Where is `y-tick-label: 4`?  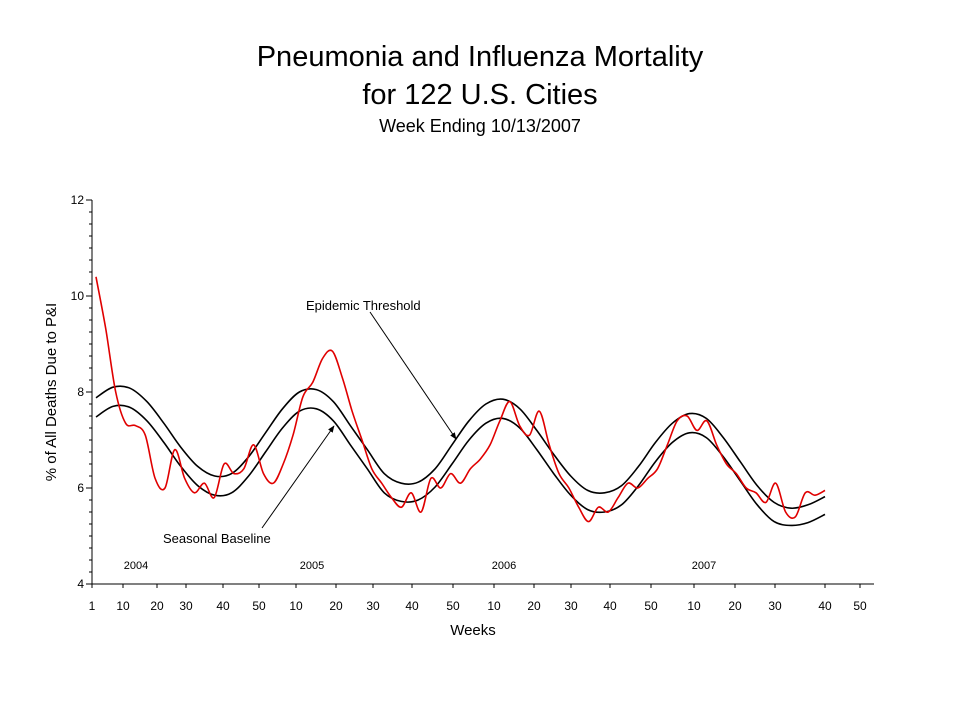 y-tick-label: 4 is located at coordinates (80, 584).